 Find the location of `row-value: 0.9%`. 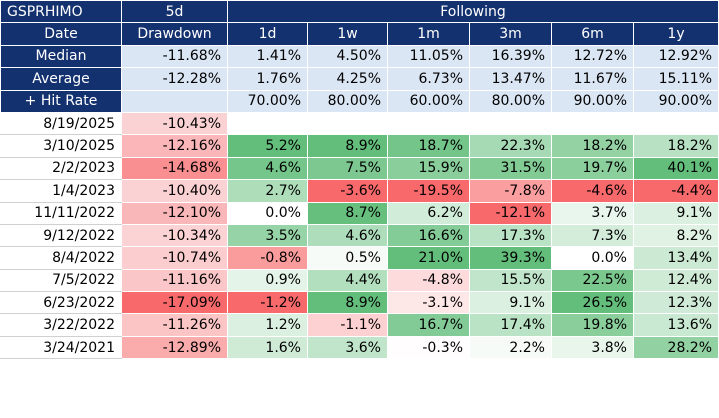

row-value: 0.9% is located at coordinates (267, 280).